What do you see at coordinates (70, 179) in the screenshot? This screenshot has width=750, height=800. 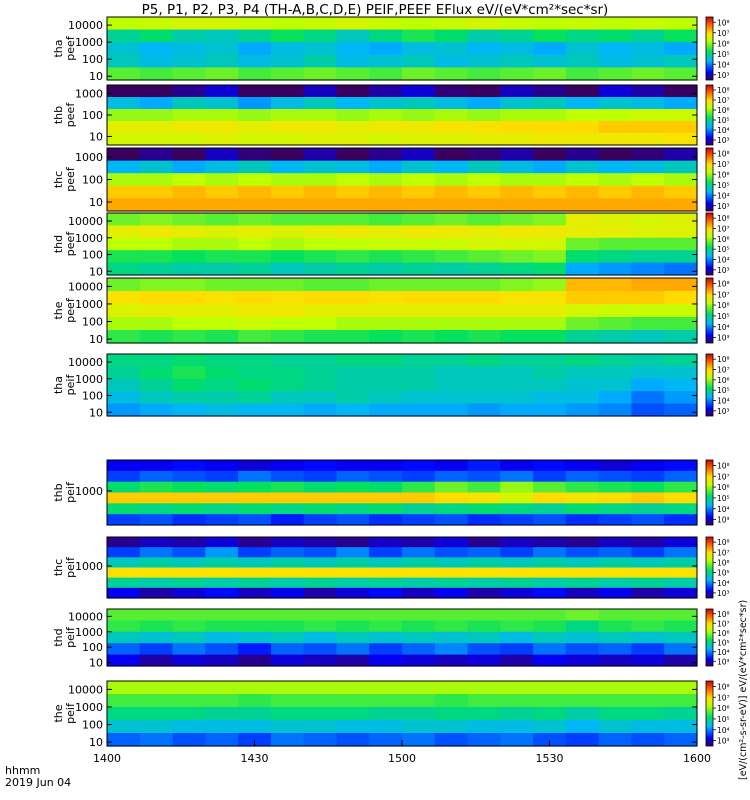 I see `panel-label: peef` at bounding box center [70, 179].